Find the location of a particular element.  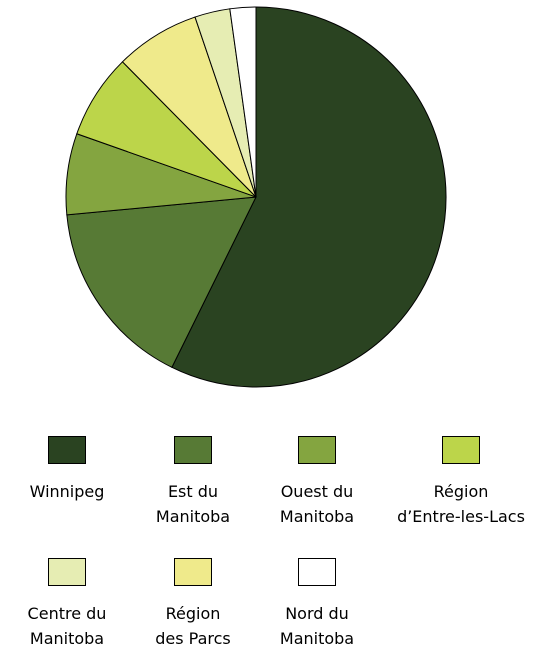

legend-label: Centre du Manitoba is located at coordinates (67, 626).